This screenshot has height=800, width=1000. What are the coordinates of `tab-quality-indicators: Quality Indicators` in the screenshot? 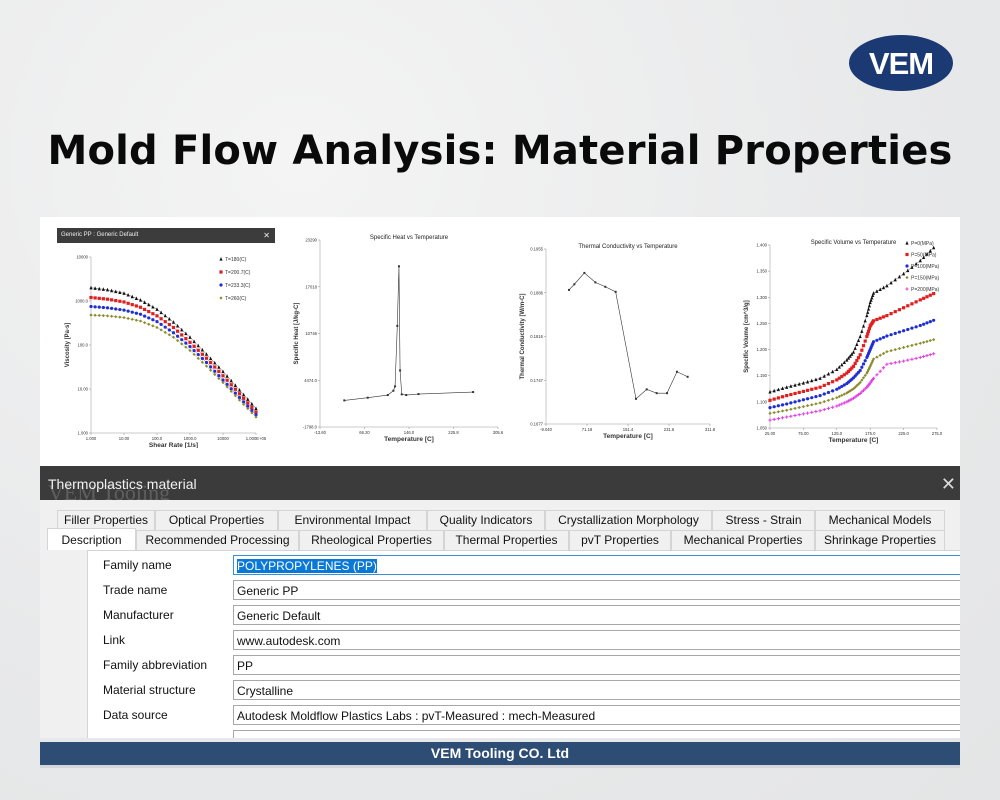 It's located at (486, 520).